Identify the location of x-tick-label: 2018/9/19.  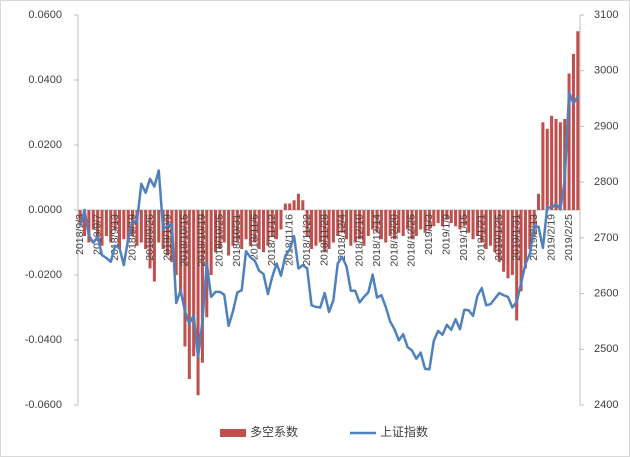
(132, 237).